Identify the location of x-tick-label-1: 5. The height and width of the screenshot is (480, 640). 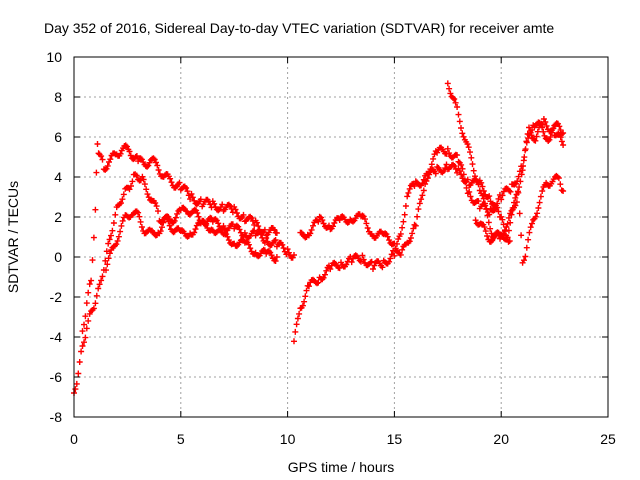
(181, 439).